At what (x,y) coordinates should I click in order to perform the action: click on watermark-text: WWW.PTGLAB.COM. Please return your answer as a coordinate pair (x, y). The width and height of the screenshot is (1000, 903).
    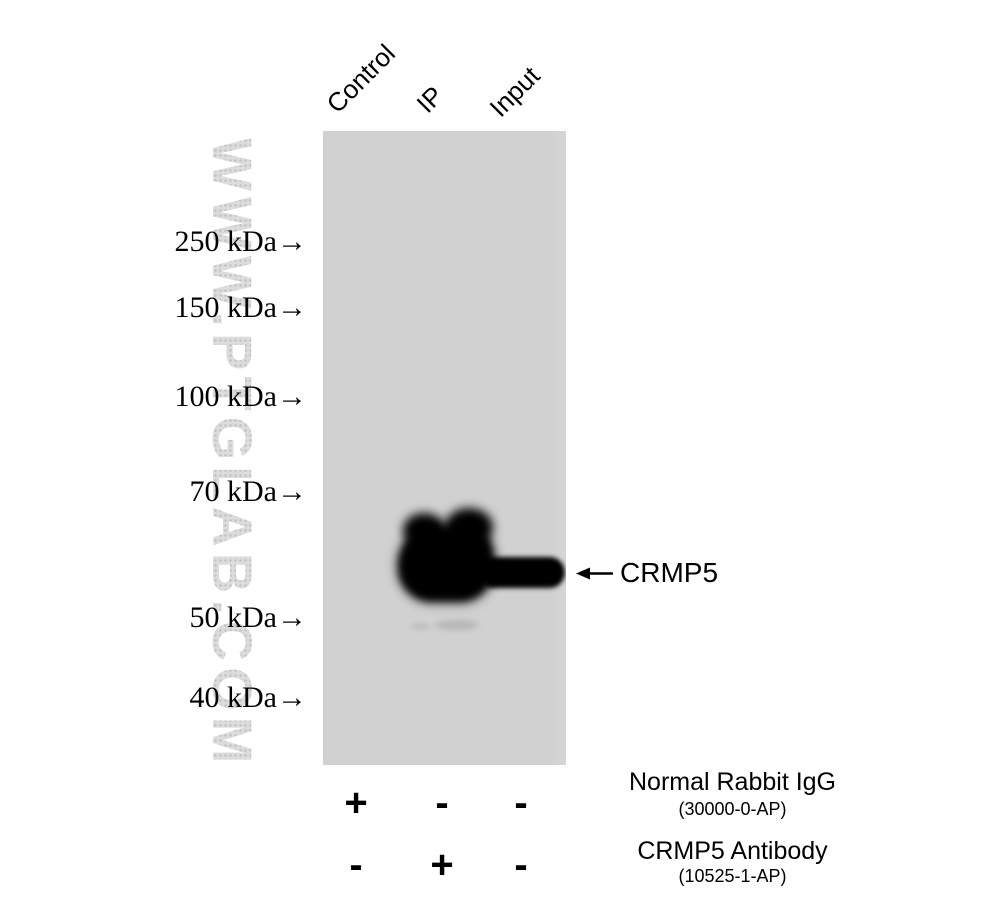
    Looking at the image, I should click on (232, 454).